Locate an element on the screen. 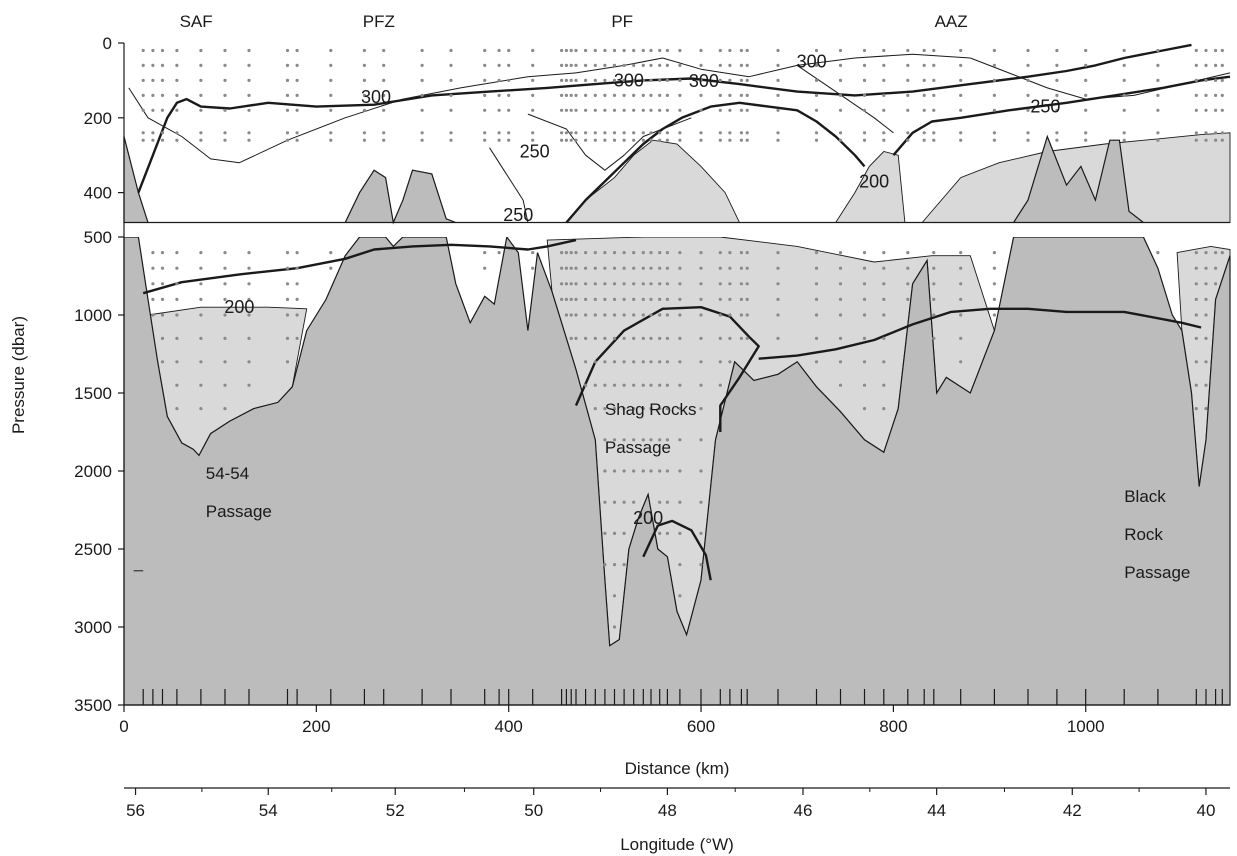 This screenshot has width=1237, height=856. thin-contour is located at coordinates (509, 185).